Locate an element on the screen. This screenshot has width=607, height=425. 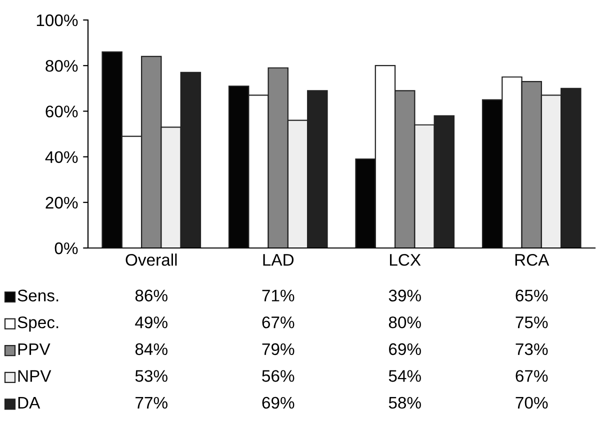
data-label: 80% is located at coordinates (404, 322).